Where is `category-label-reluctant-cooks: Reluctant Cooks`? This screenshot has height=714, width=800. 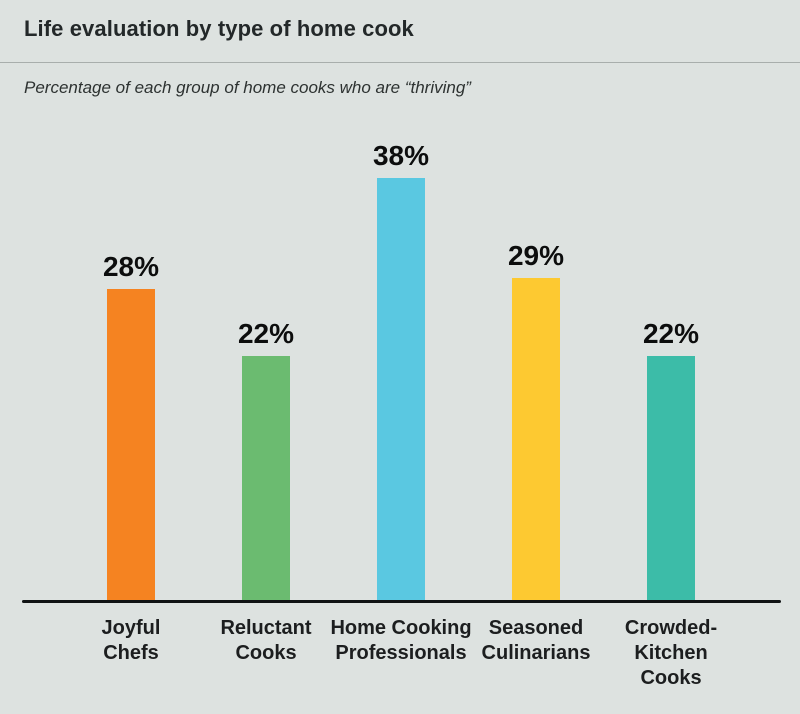
category-label-reluctant-cooks: Reluctant Cooks is located at coordinates (266, 641).